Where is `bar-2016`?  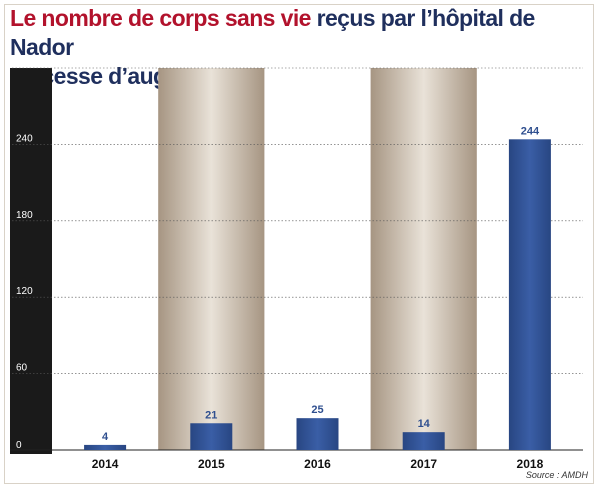
bar-2016 is located at coordinates (317, 434).